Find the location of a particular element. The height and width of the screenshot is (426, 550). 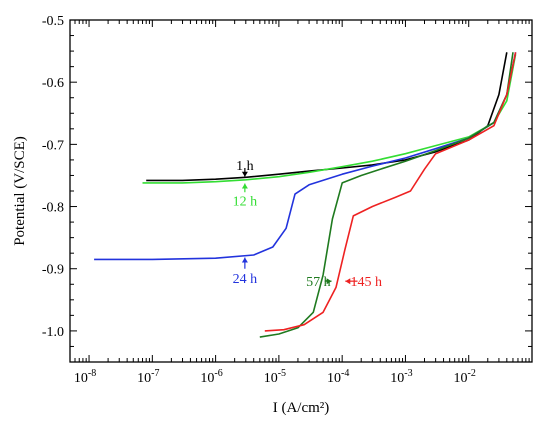

y-tick-label: -0.7 is located at coordinates (53, 145).